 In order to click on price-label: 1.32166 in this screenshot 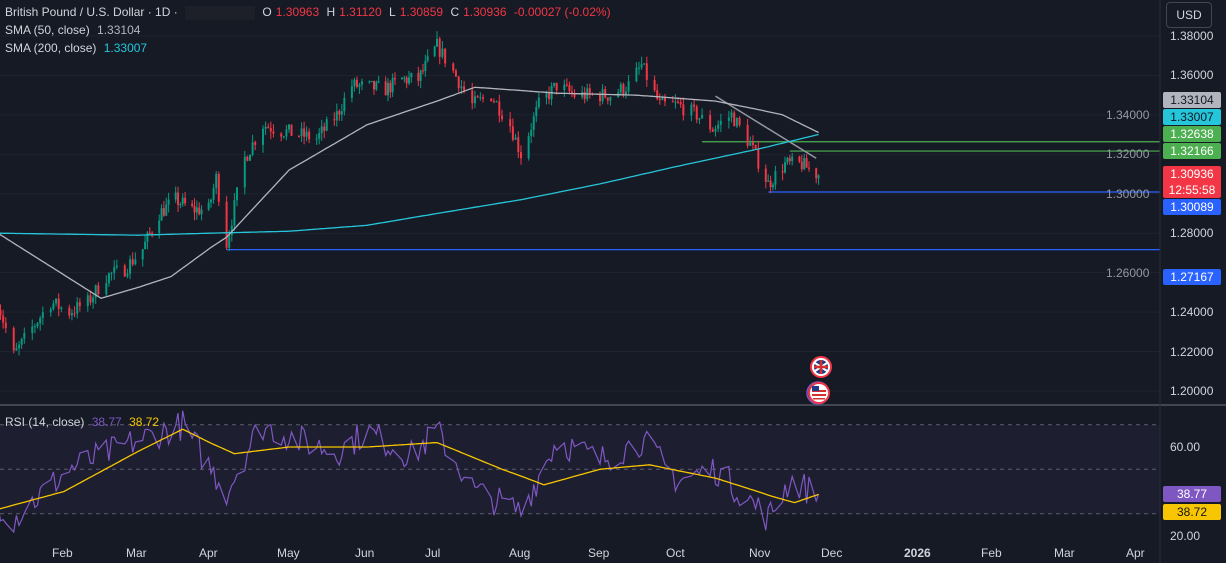, I will do `click(1192, 151)`.